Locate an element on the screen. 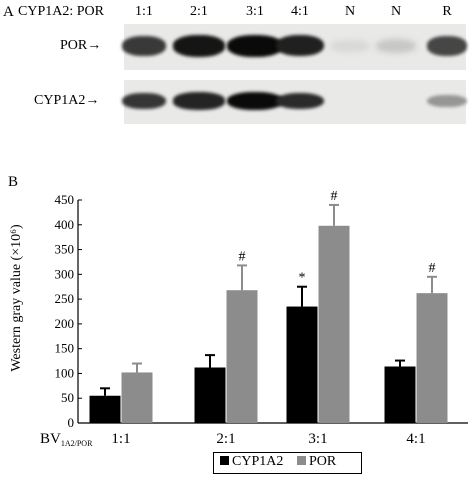  y-tick-label: 50 is located at coordinates (67, 397).